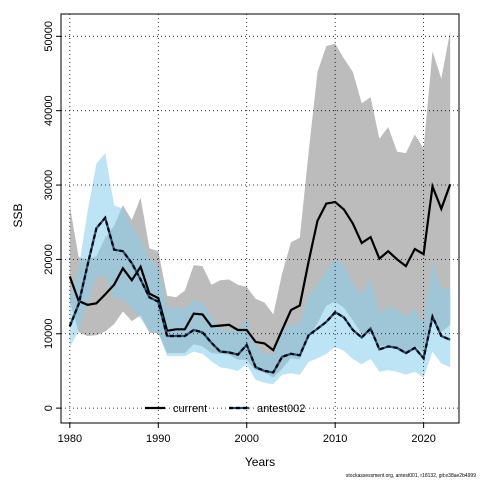 The height and width of the screenshot is (480, 480). What do you see at coordinates (70, 439) in the screenshot?
I see `x-tick-label: 1980` at bounding box center [70, 439].